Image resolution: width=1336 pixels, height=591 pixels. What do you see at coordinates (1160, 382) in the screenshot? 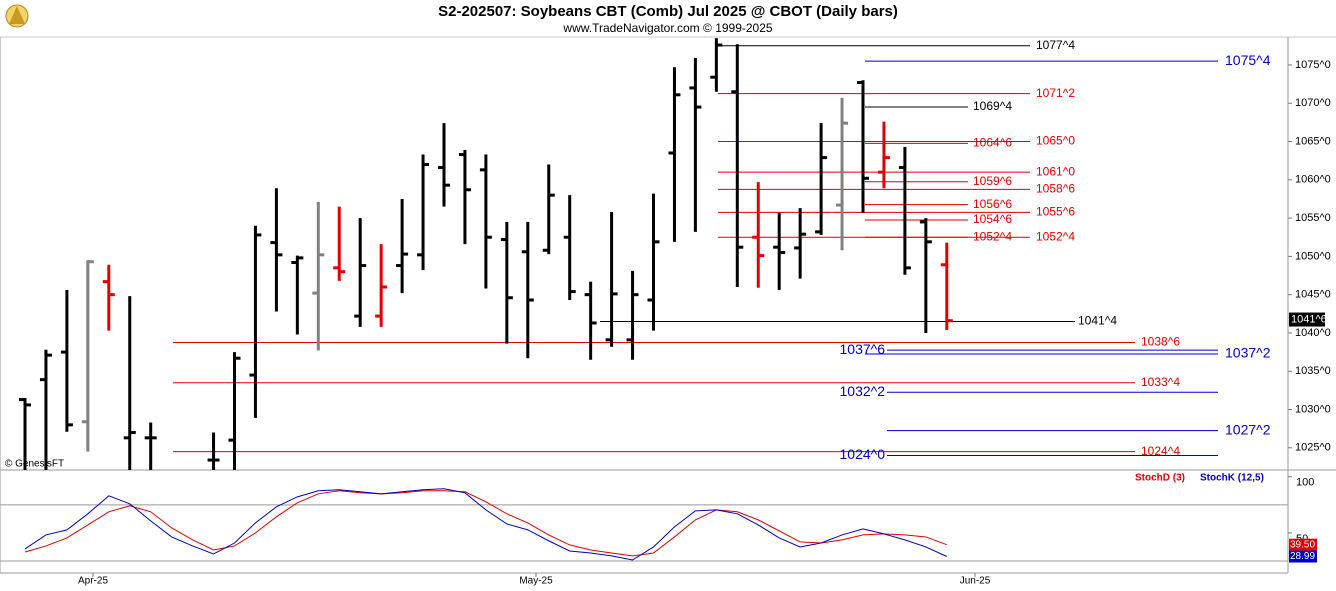
I see `level-label: 1033^4` at bounding box center [1160, 382].